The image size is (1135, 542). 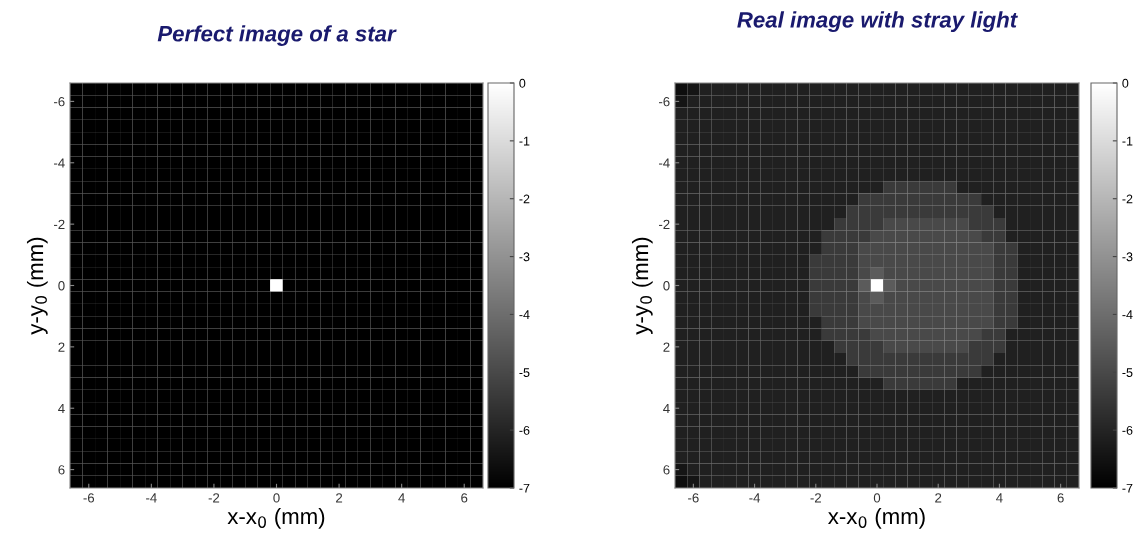 What do you see at coordinates (277, 35) in the screenshot?
I see `chart-title: Perfect image of a star` at bounding box center [277, 35].